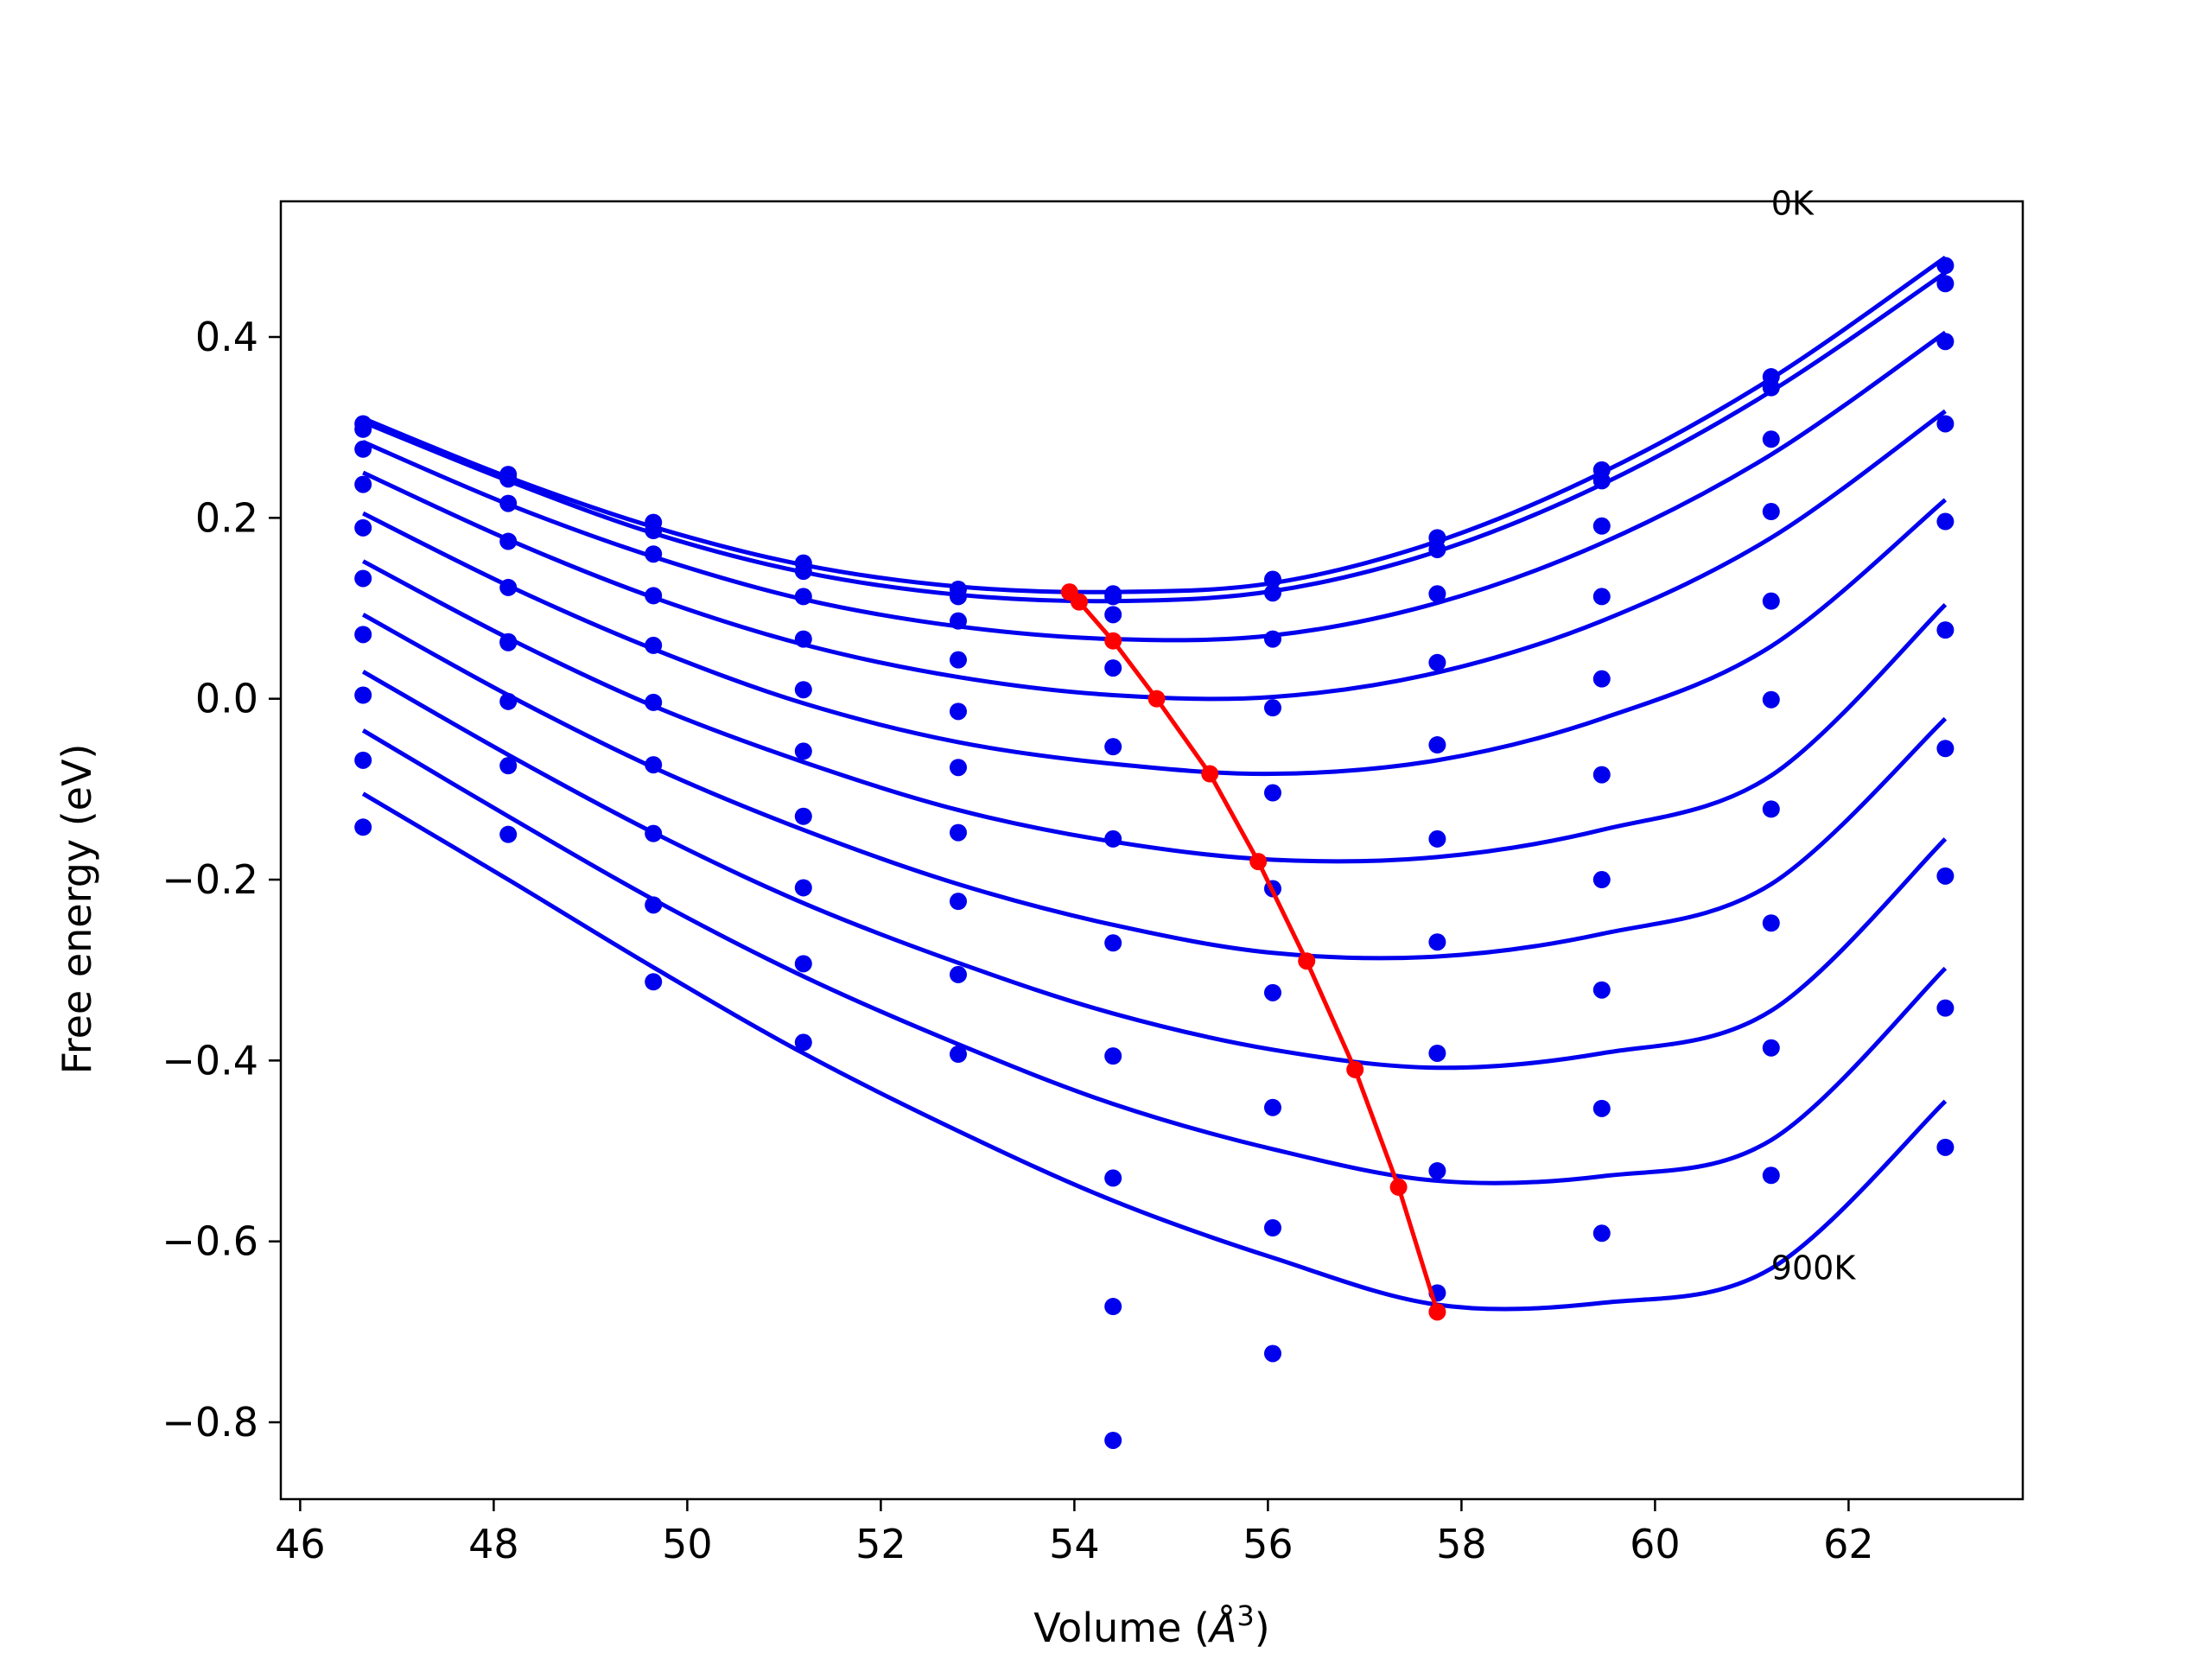 The image size is (2212, 1659). I want to click on annotation-0: 0K, so click(1793, 204).